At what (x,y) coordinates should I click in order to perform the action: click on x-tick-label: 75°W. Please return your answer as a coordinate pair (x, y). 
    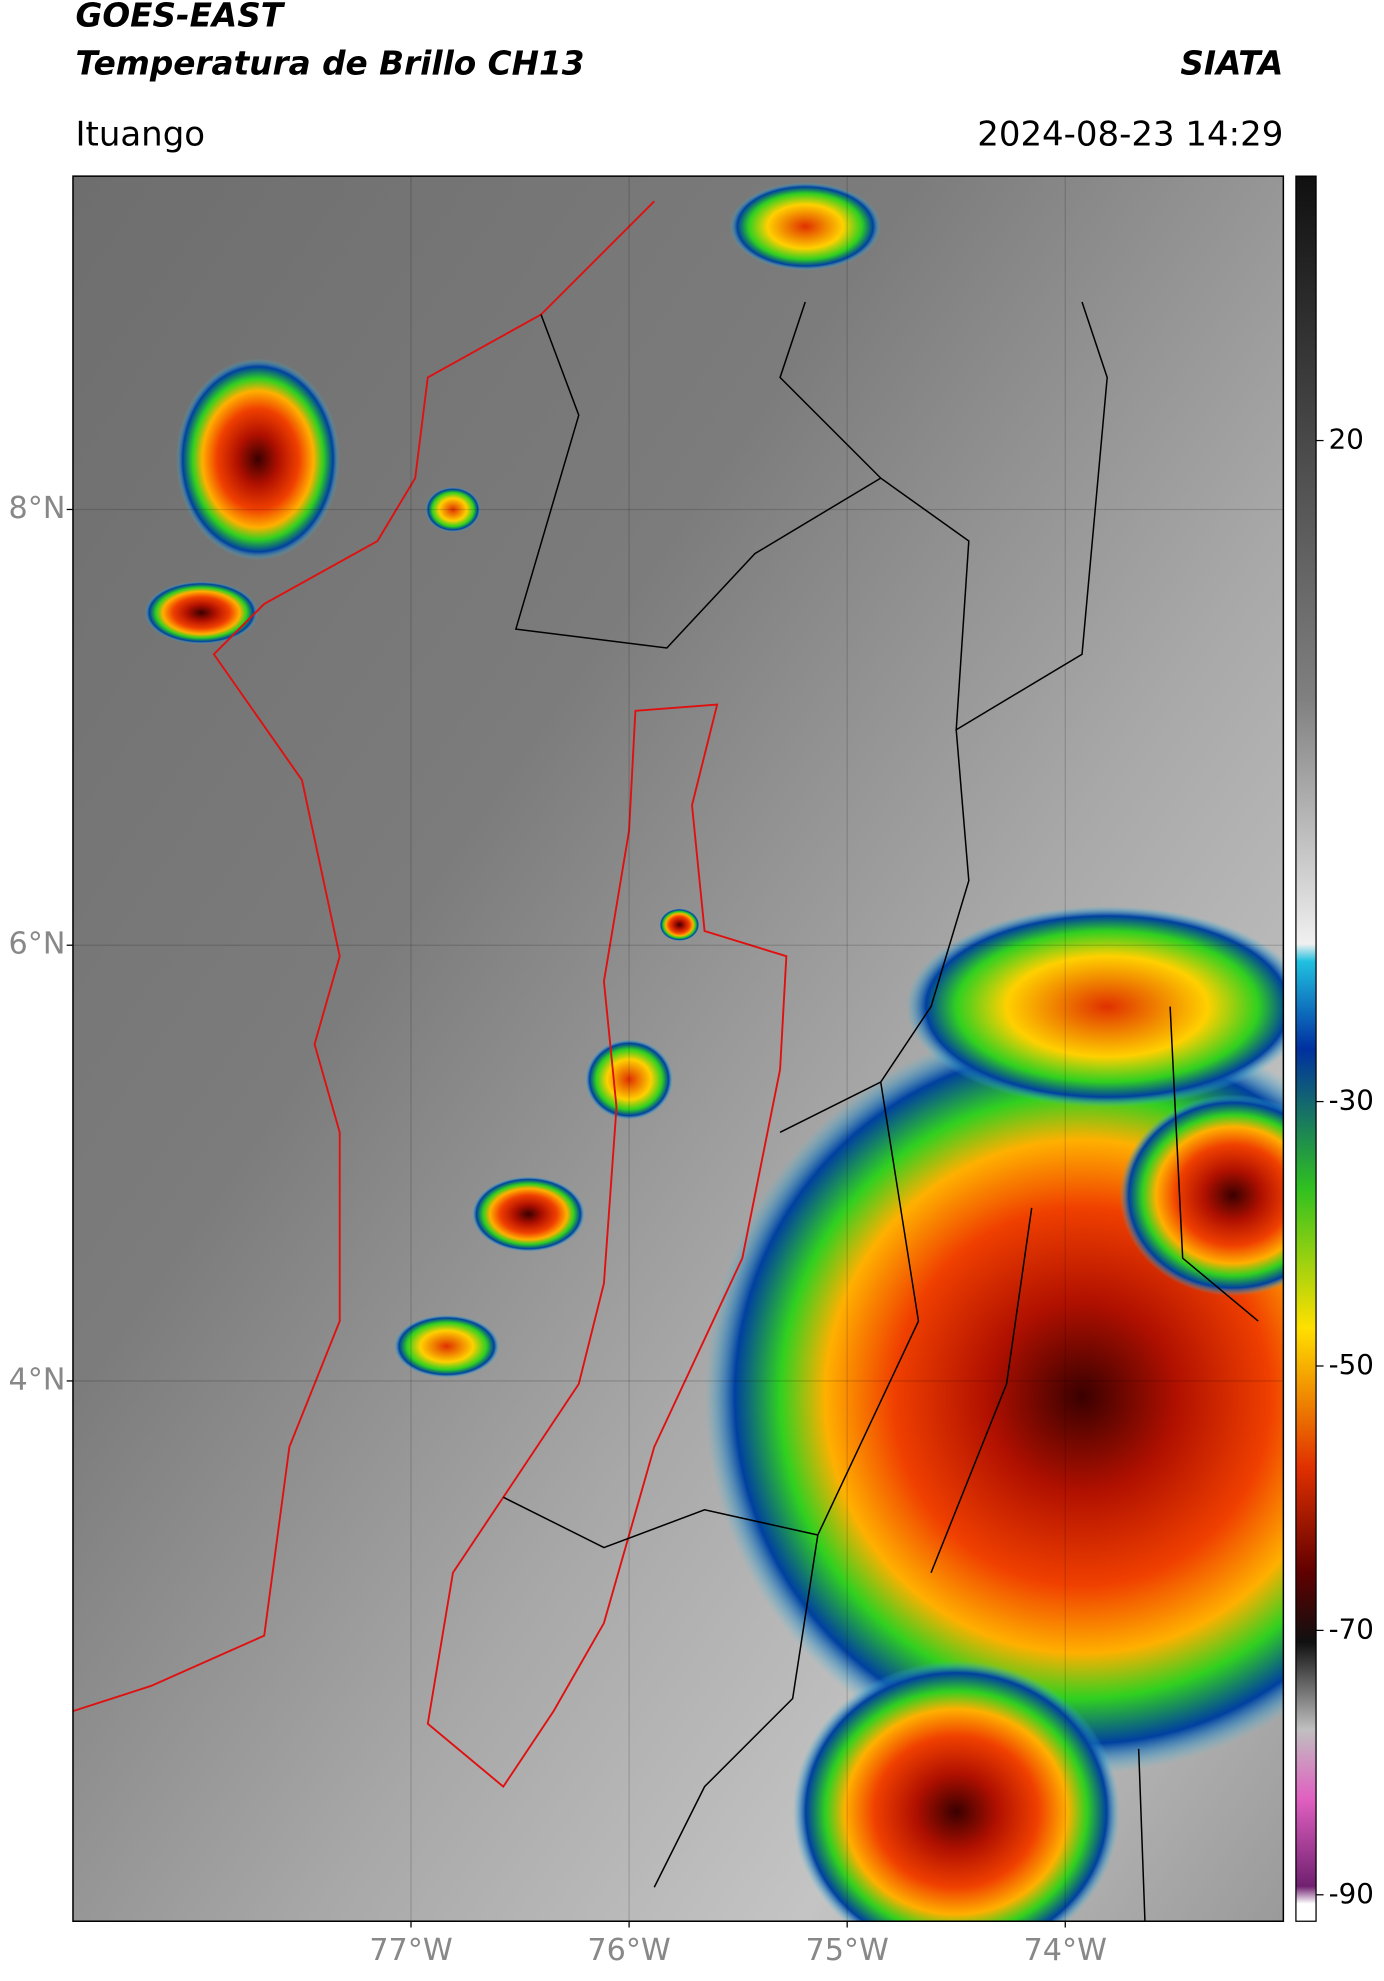
    Looking at the image, I should click on (846, 1950).